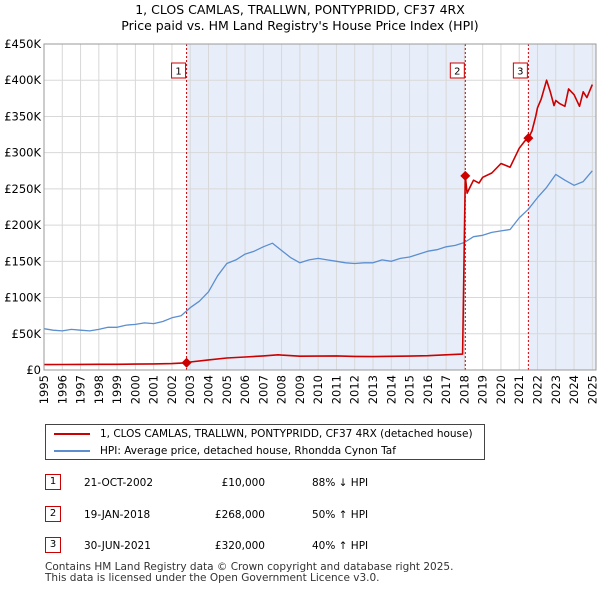 This screenshot has width=600, height=590. I want to click on y-tick-label: £250K, so click(22, 189).